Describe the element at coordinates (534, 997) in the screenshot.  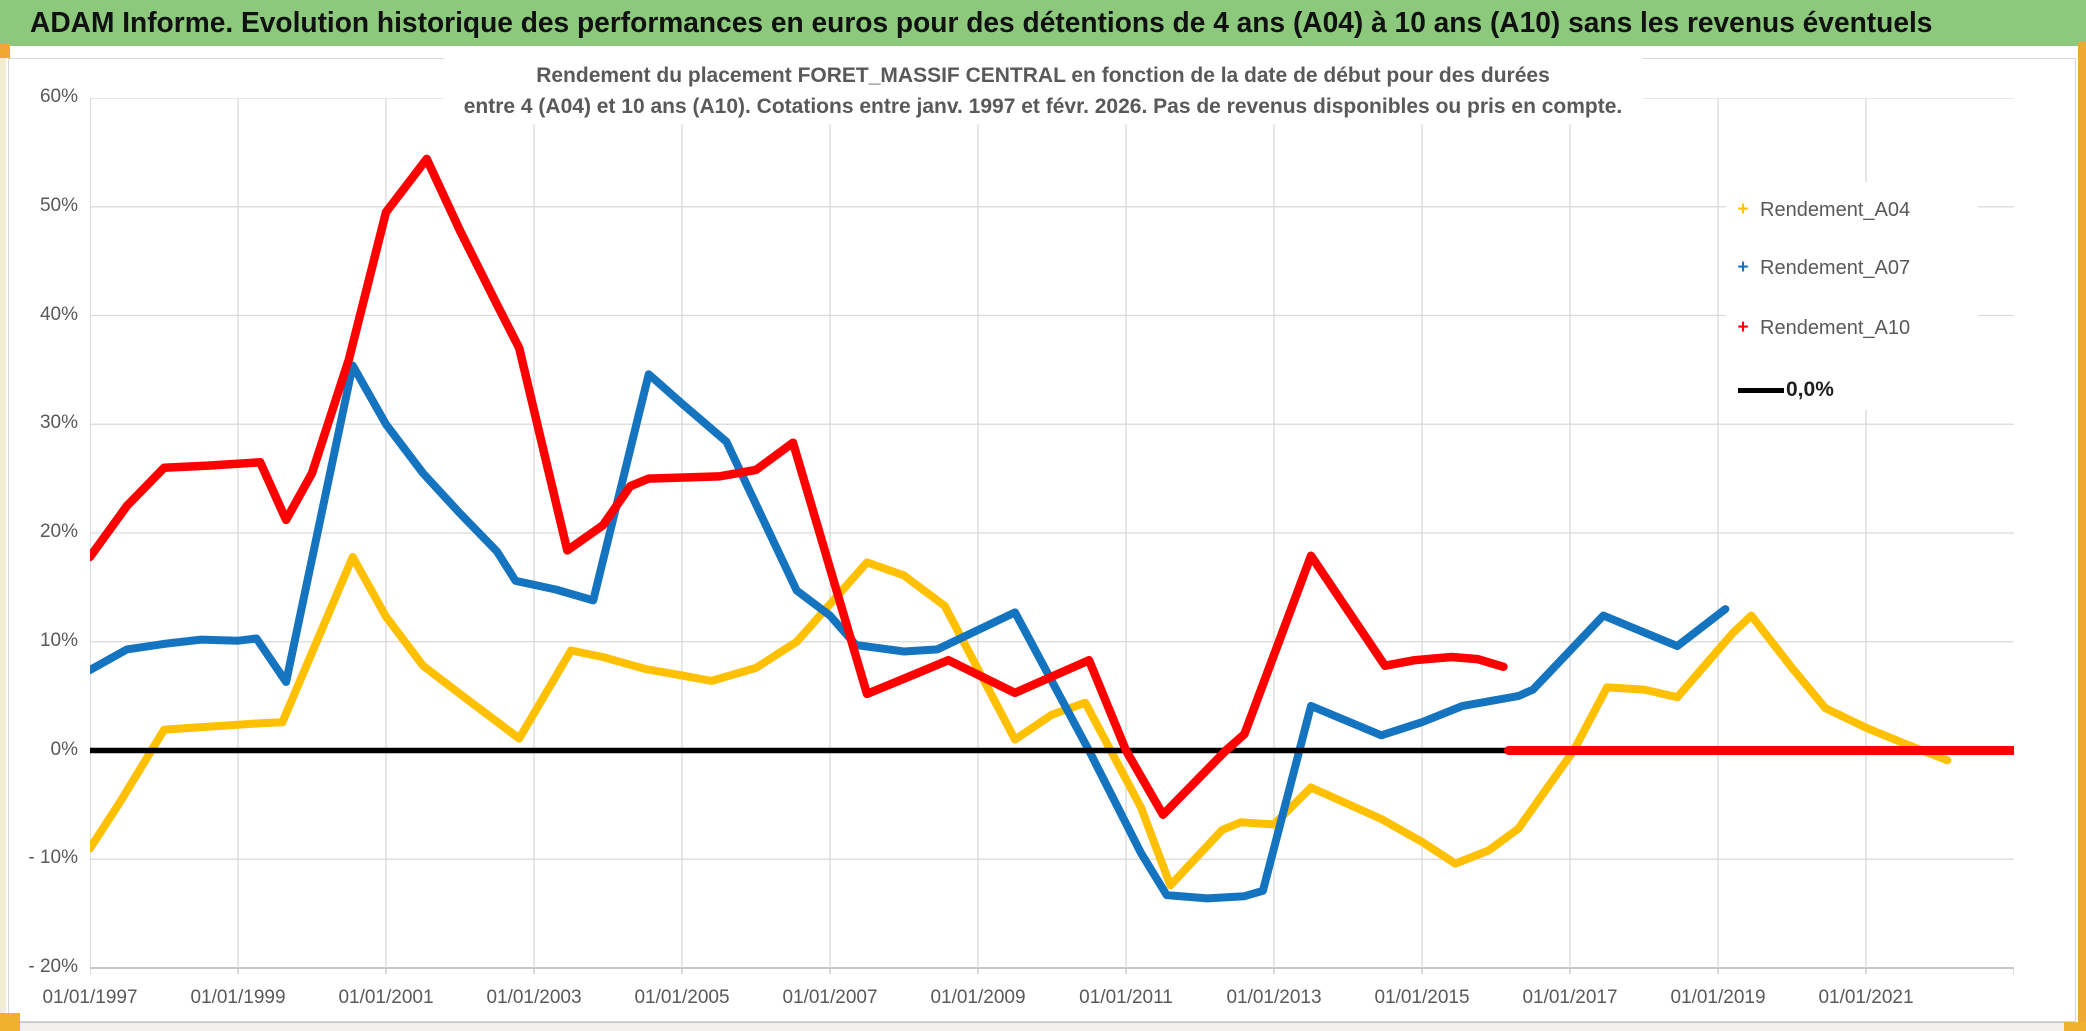
I see `x-axis-label: 01/01/2003` at that location.